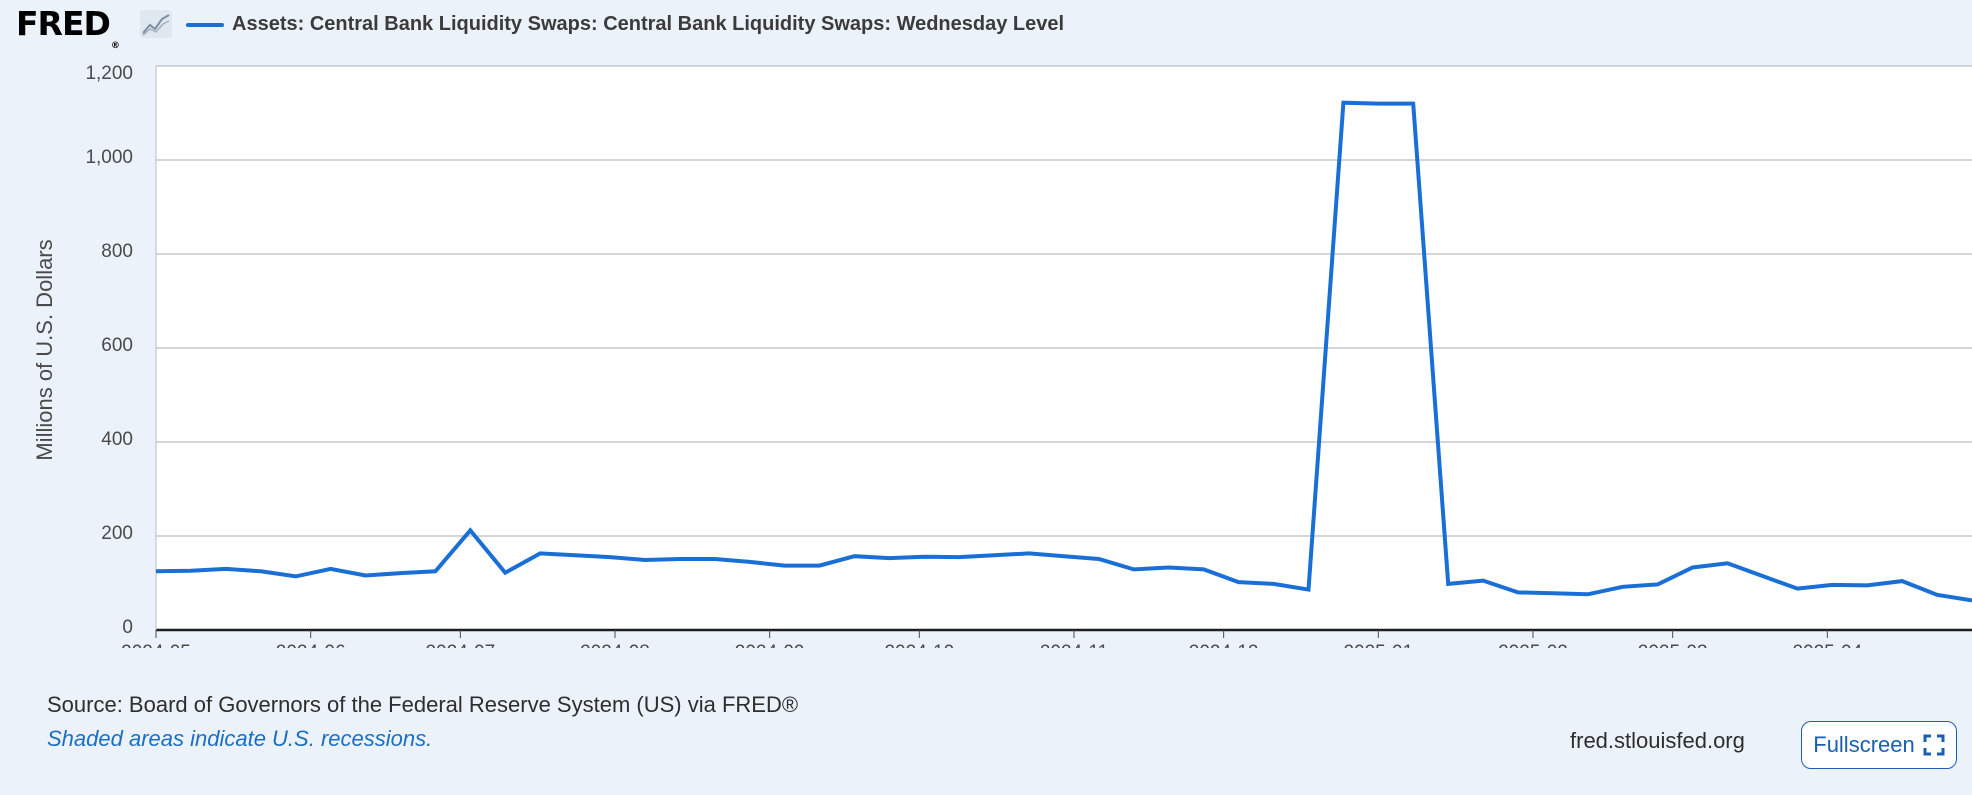 The height and width of the screenshot is (795, 1972). I want to click on y-tick-label: 1,000, so click(109, 157).